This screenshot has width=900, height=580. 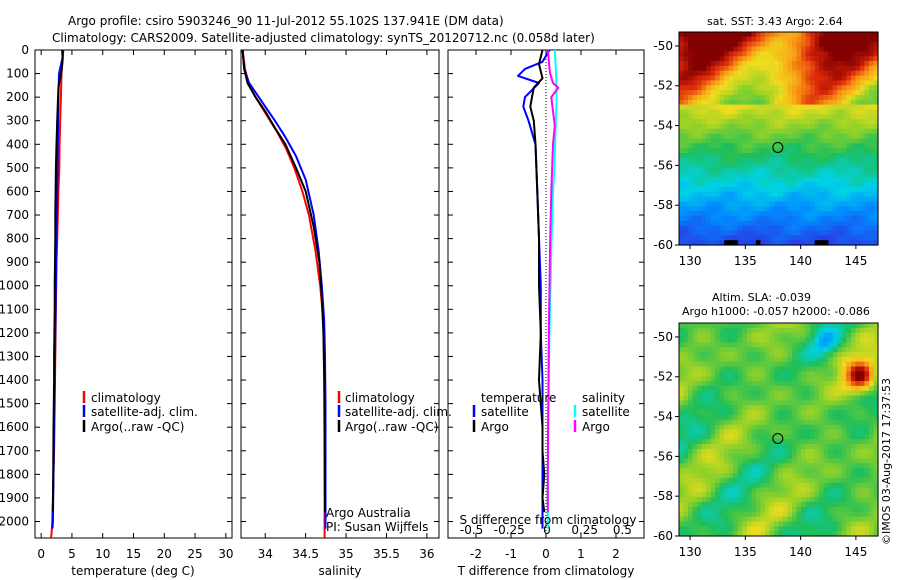 What do you see at coordinates (511, 554) in the screenshot?
I see `x-tick-label: -1` at bounding box center [511, 554].